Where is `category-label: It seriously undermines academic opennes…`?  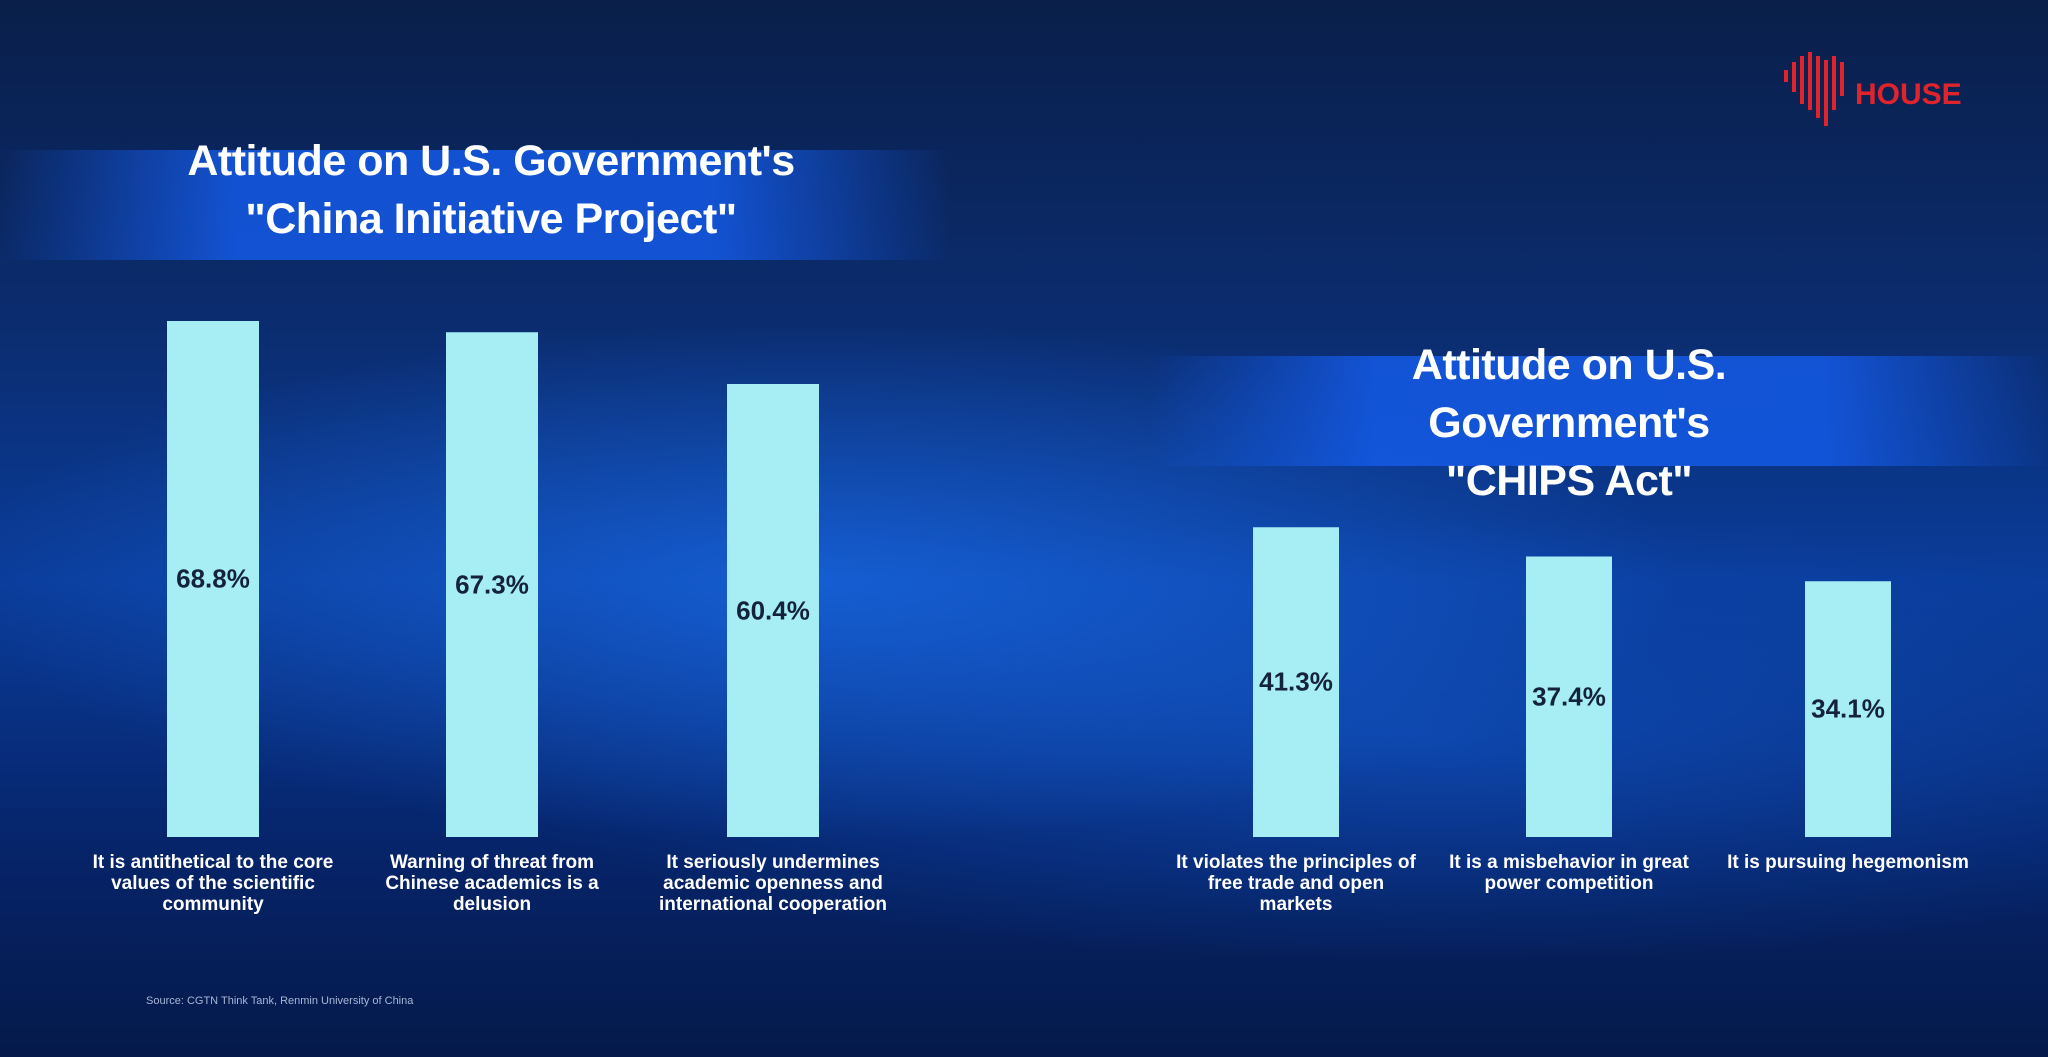
category-label: It seriously undermines academic opennes… is located at coordinates (773, 883).